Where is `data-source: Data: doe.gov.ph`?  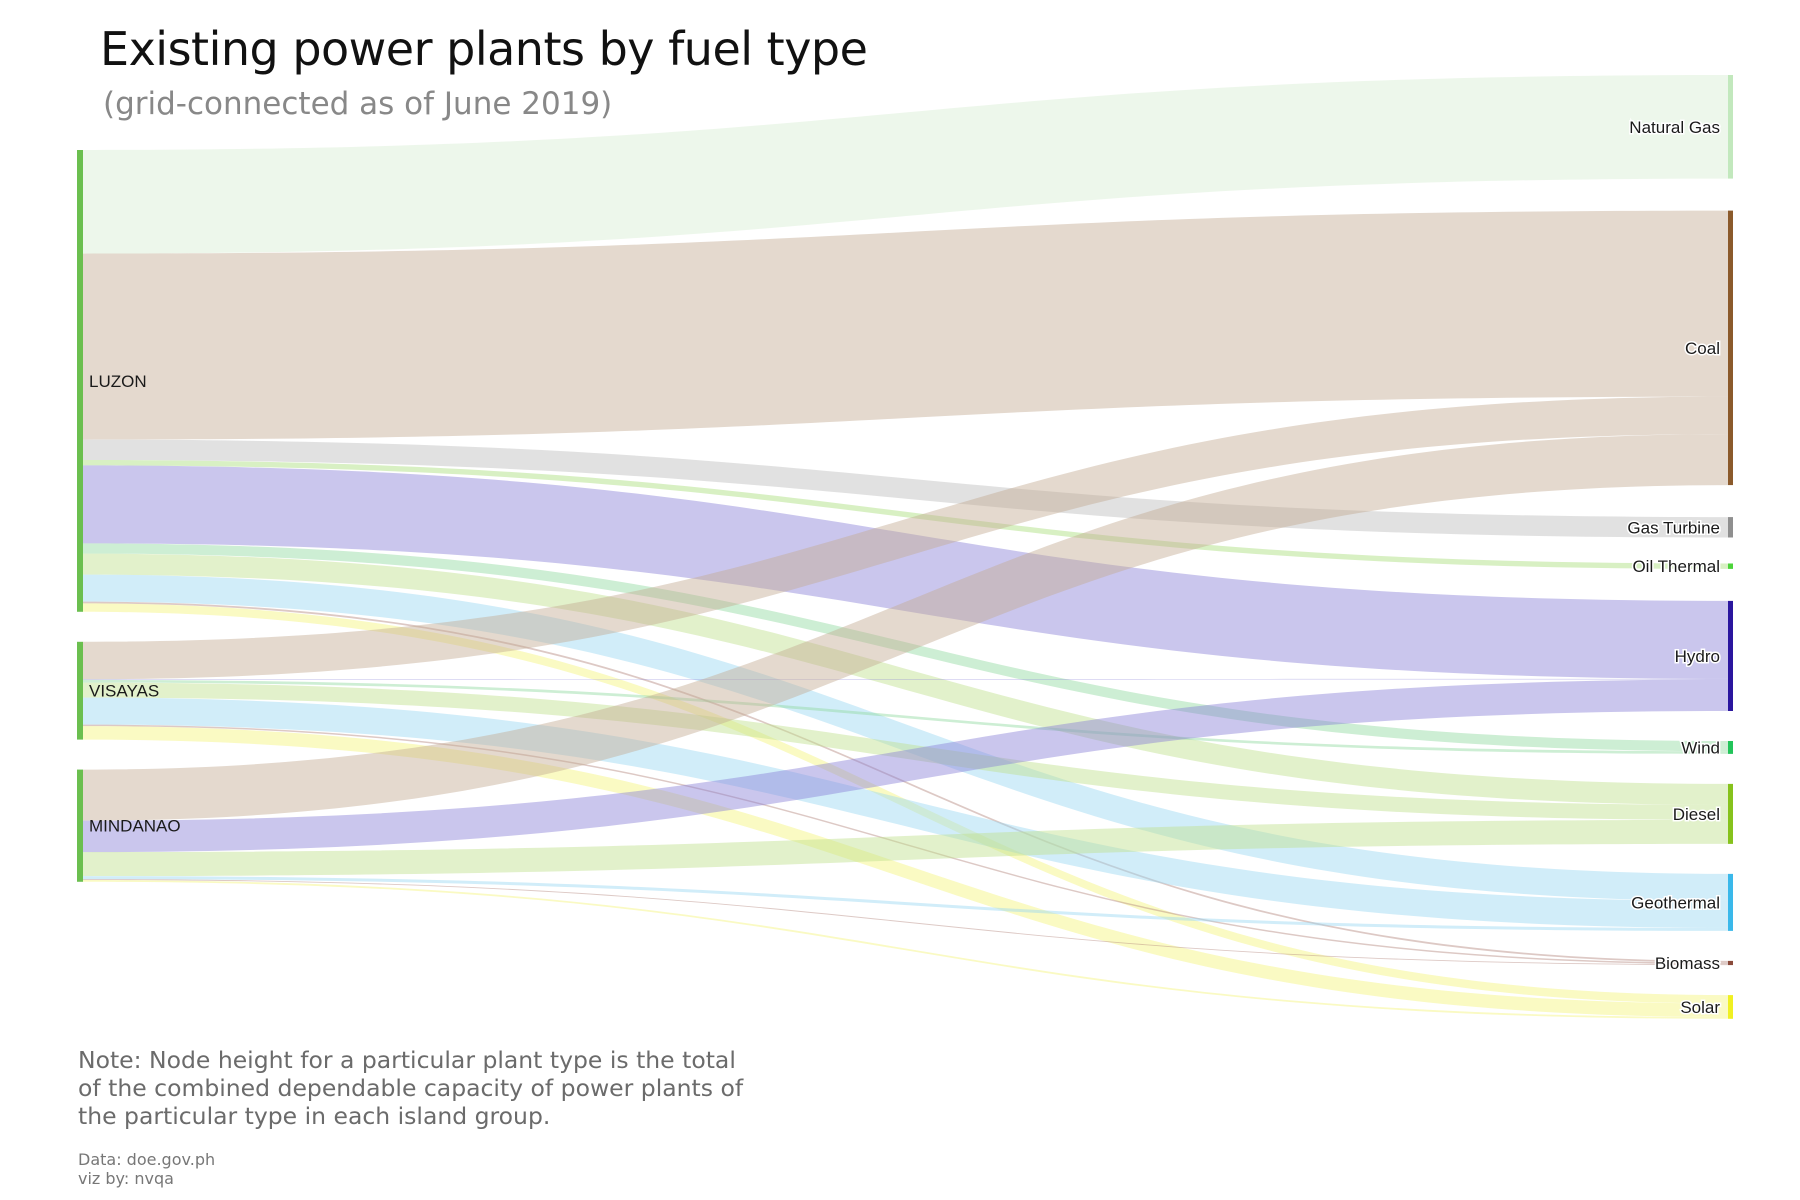
data-source: Data: doe.gov.ph is located at coordinates (147, 1159).